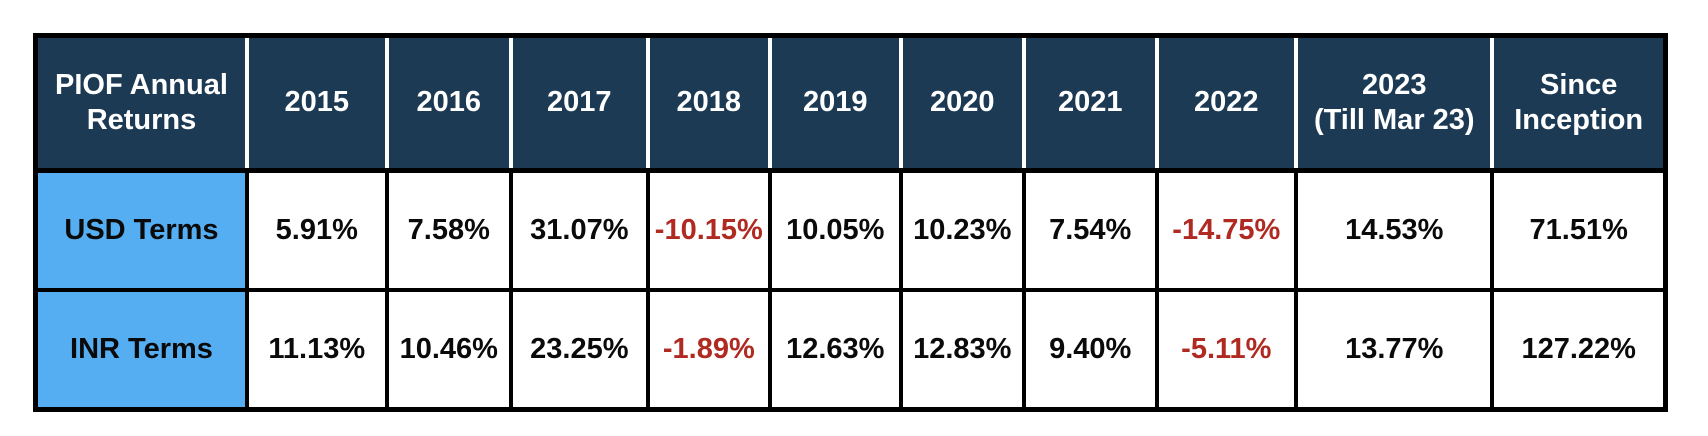  I want to click on cell-inr-since-inception: 127.22%, so click(1579, 350).